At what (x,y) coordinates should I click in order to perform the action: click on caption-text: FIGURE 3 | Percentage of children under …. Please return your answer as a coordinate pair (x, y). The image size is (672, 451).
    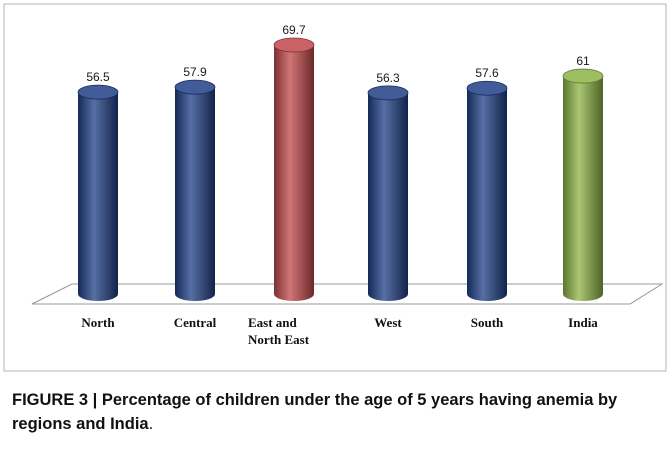
    Looking at the image, I should click on (315, 412).